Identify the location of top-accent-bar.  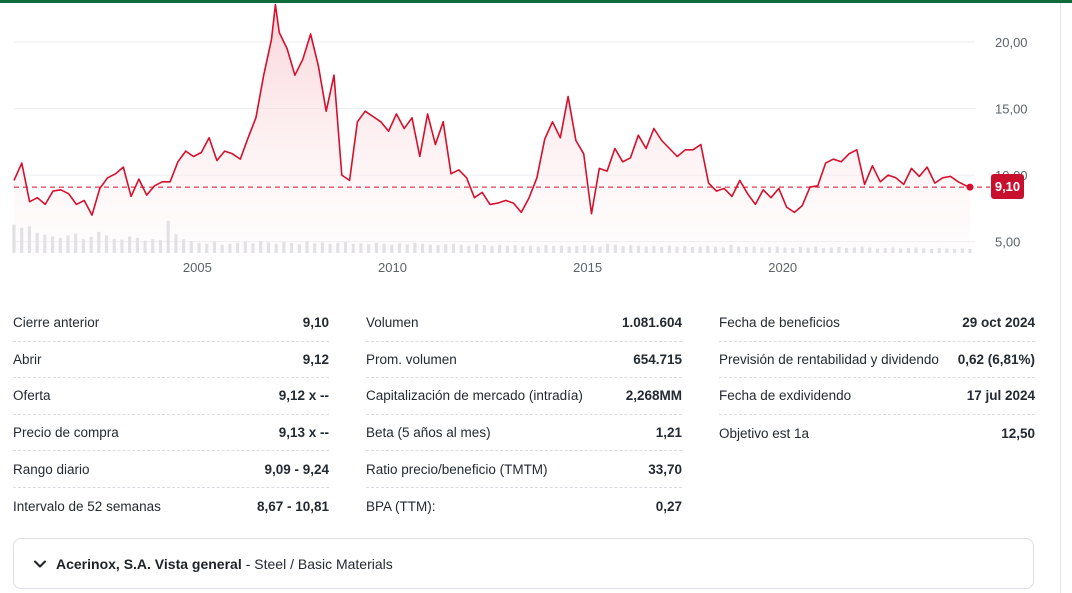
(536, 1).